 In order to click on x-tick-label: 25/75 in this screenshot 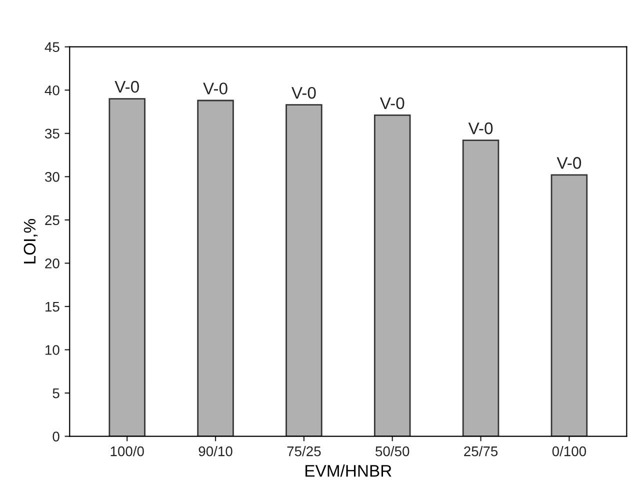, I will do `click(481, 451)`.